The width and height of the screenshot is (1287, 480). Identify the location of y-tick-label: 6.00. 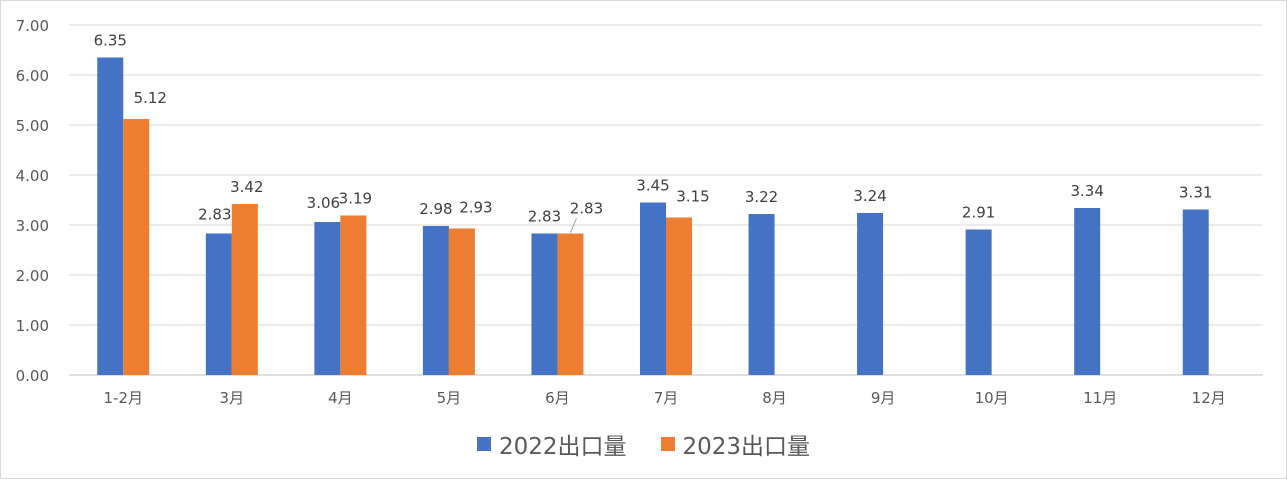
(32, 76).